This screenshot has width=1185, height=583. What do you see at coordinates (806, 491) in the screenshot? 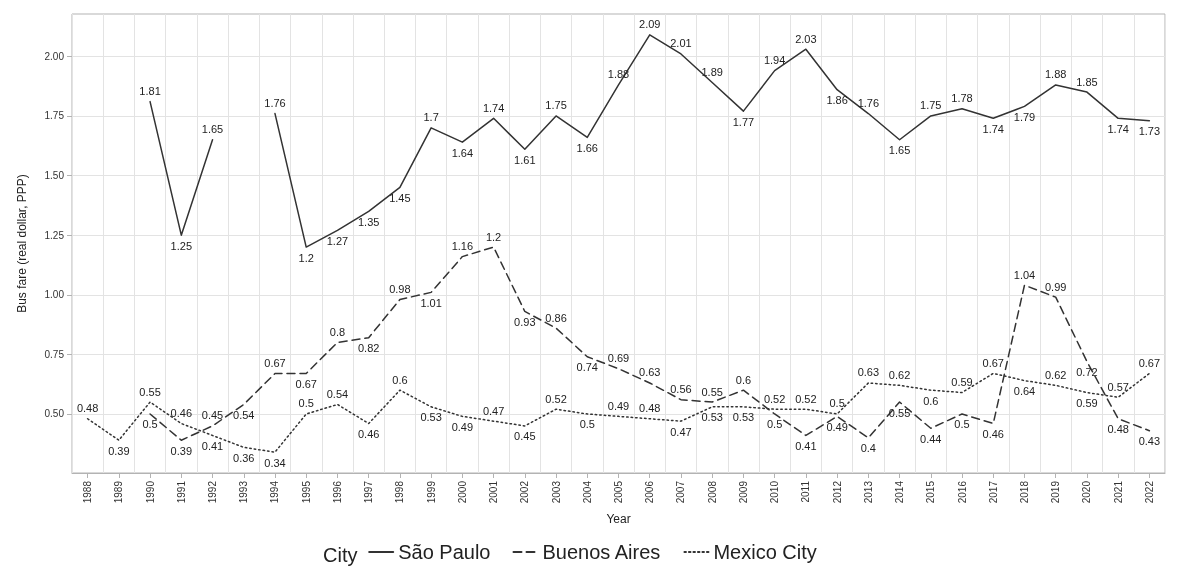
I see `x-tick-label: 2011` at bounding box center [806, 491].